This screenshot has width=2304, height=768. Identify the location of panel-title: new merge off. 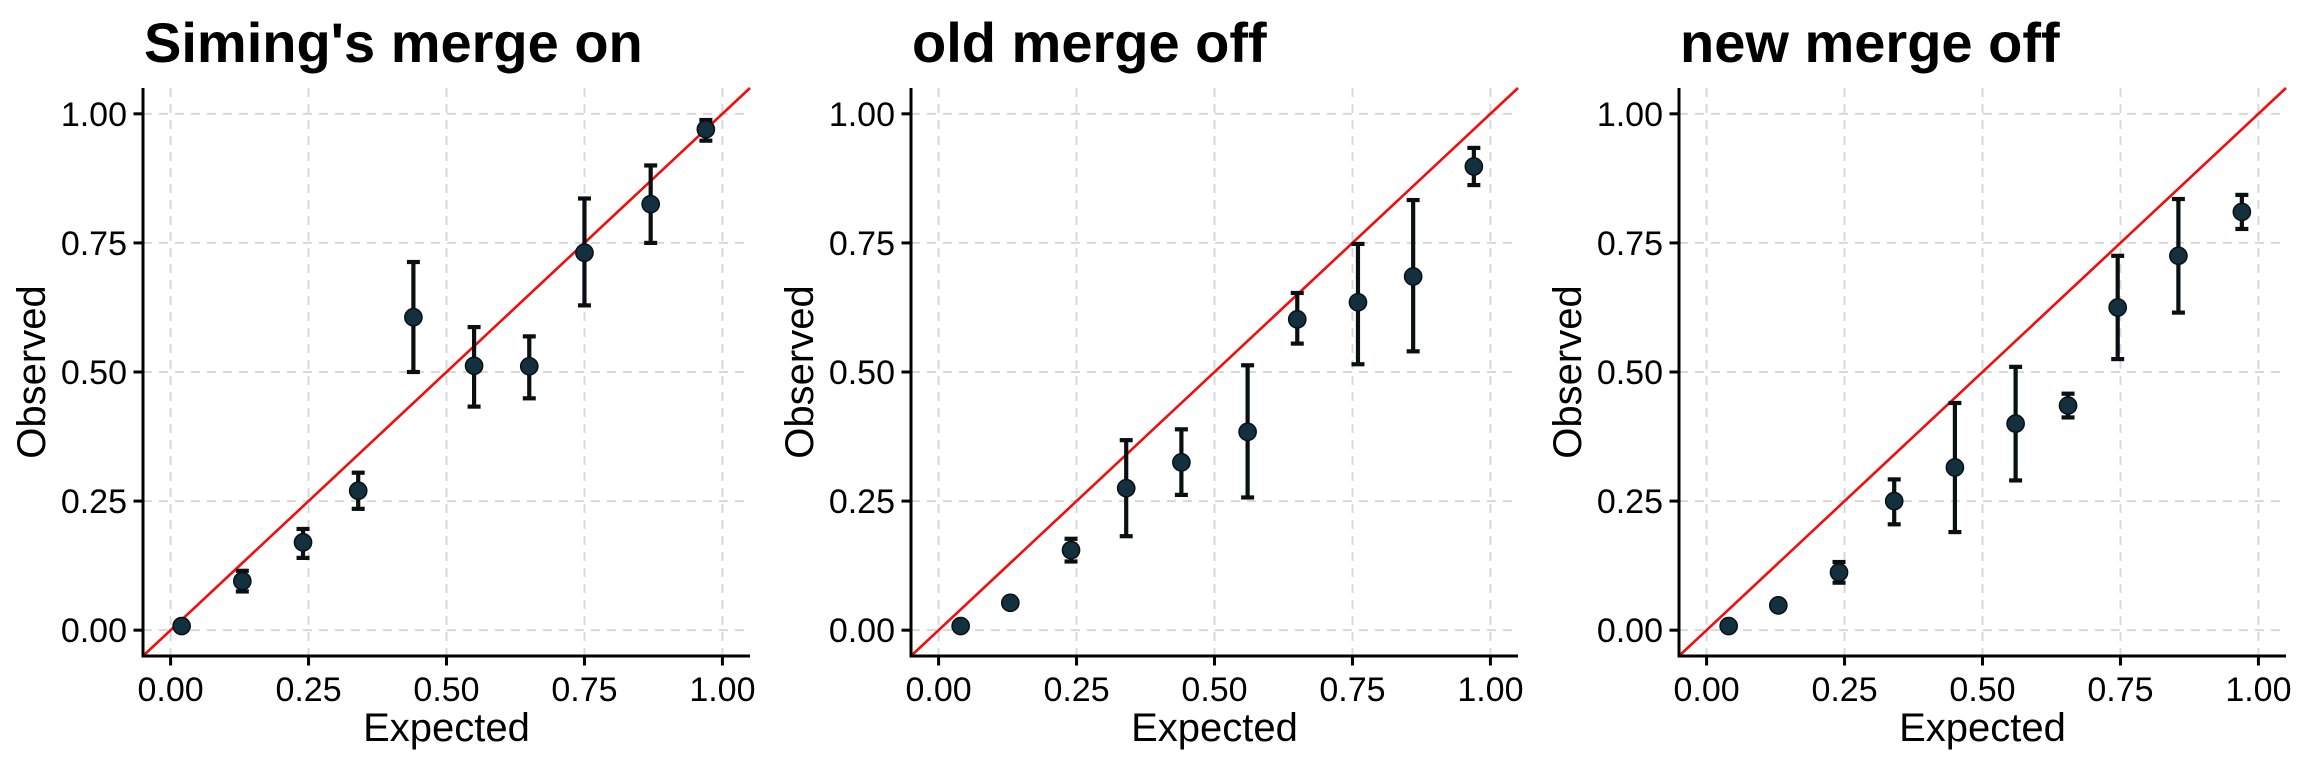
(1870, 42).